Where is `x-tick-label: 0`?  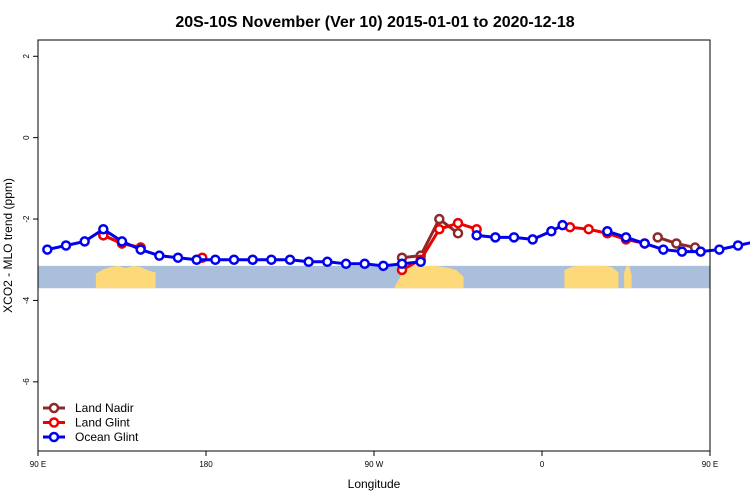
x-tick-label: 0 is located at coordinates (542, 464).